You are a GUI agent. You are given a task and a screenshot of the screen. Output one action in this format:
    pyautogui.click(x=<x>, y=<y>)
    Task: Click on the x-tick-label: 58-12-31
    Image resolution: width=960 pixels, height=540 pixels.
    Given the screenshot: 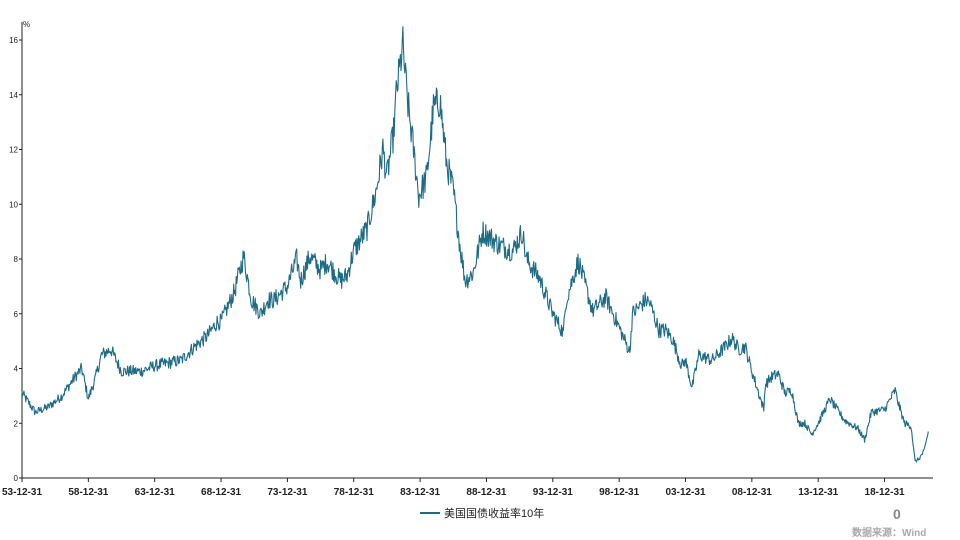 What is the action you would take?
    pyautogui.click(x=88, y=492)
    